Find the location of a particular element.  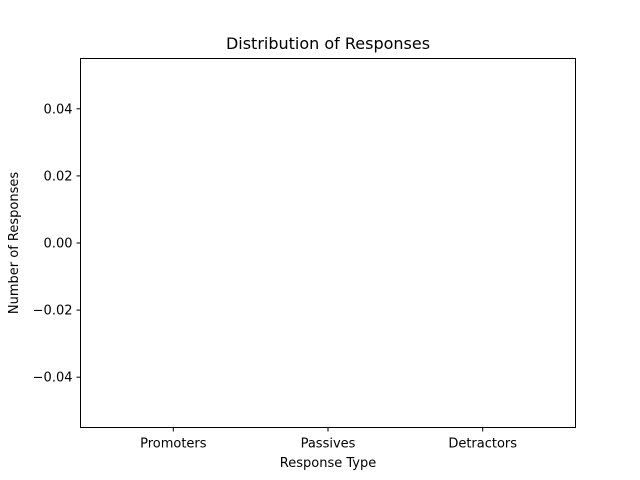

x-tick-label: Promoters is located at coordinates (173, 444).